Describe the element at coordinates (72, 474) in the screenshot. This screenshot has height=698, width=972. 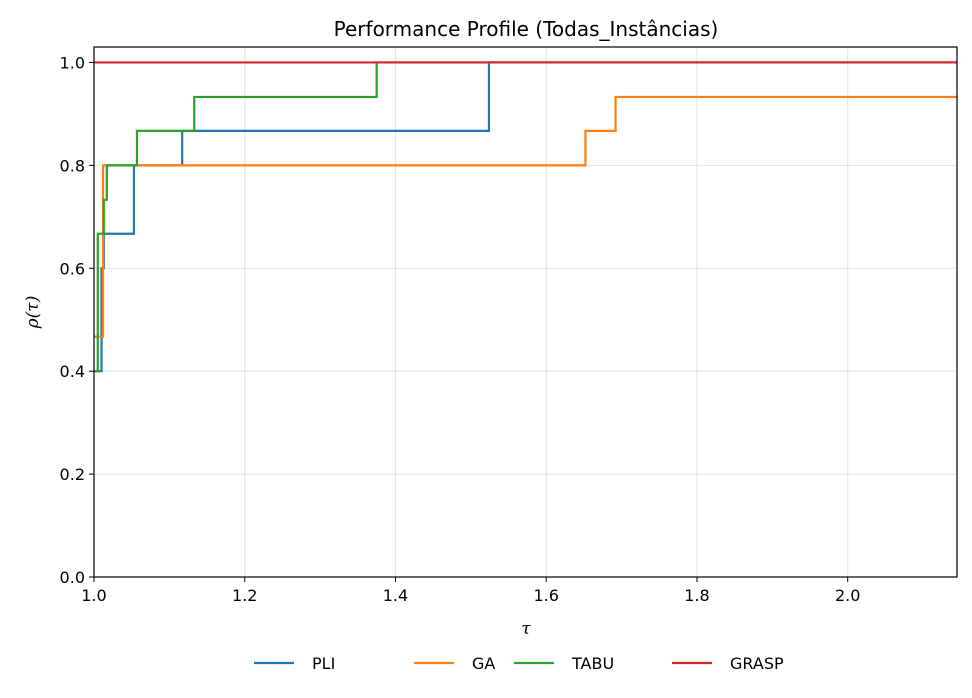
I see `y-tick-label: 0.2` at that location.